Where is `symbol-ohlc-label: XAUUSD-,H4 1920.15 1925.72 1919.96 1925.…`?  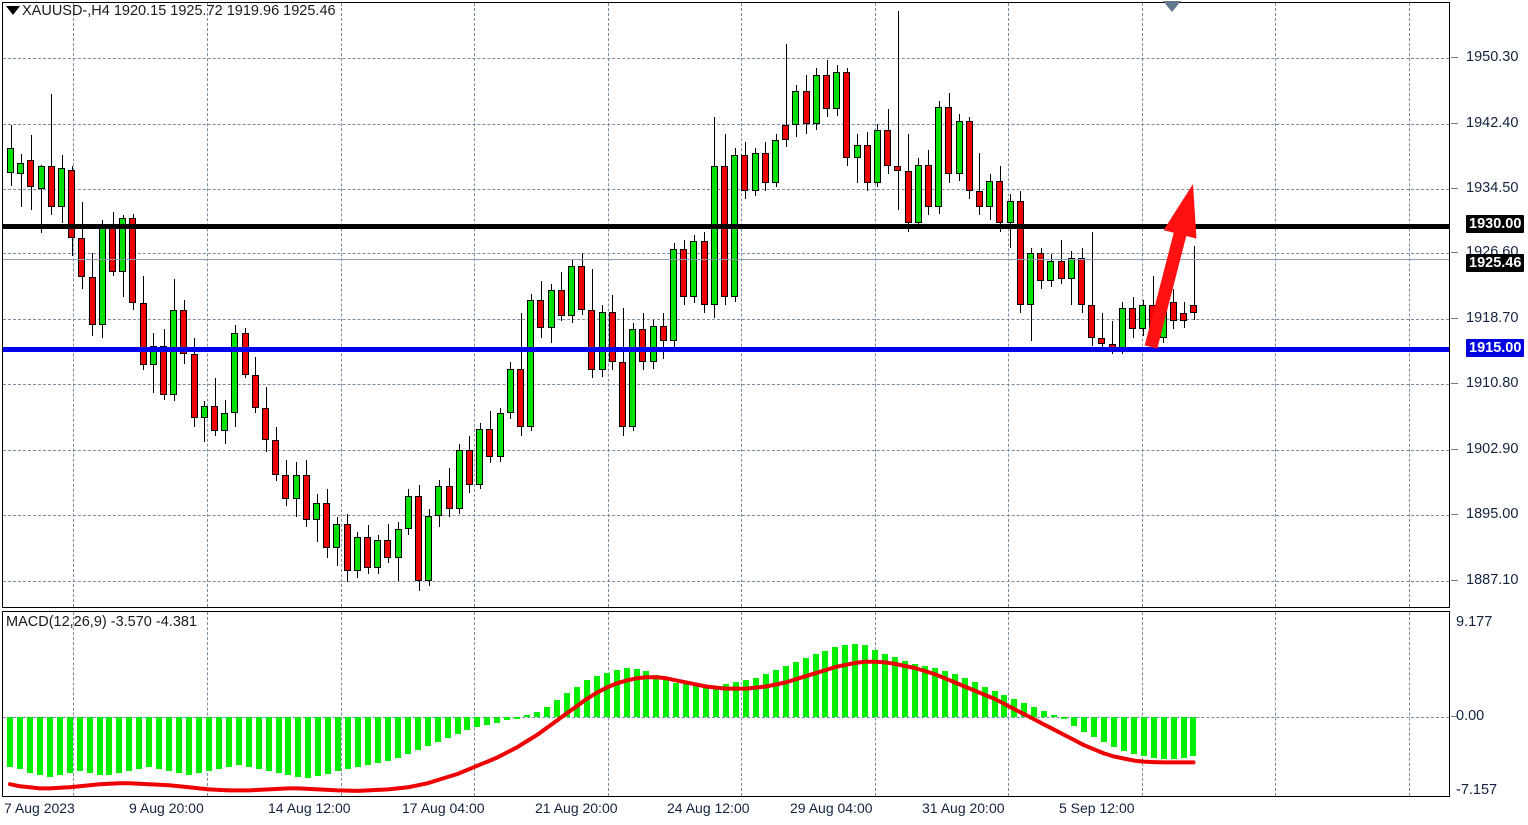 symbol-ohlc-label: XAUUSD-,H4 1920.15 1925.72 1919.96 1925.… is located at coordinates (179, 11).